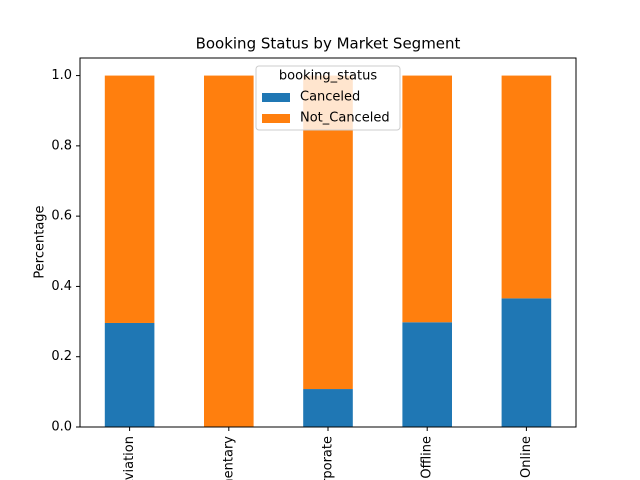 This screenshot has height=480, width=640. I want to click on x-tick-label: Offline, so click(427, 457).